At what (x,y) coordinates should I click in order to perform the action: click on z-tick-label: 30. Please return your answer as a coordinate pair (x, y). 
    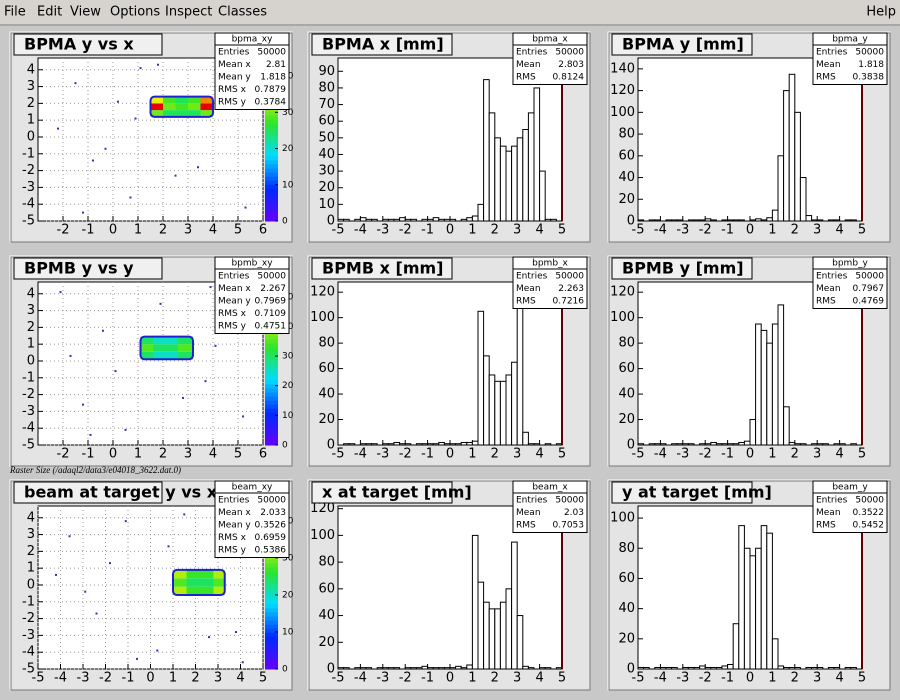
    Looking at the image, I should click on (288, 113).